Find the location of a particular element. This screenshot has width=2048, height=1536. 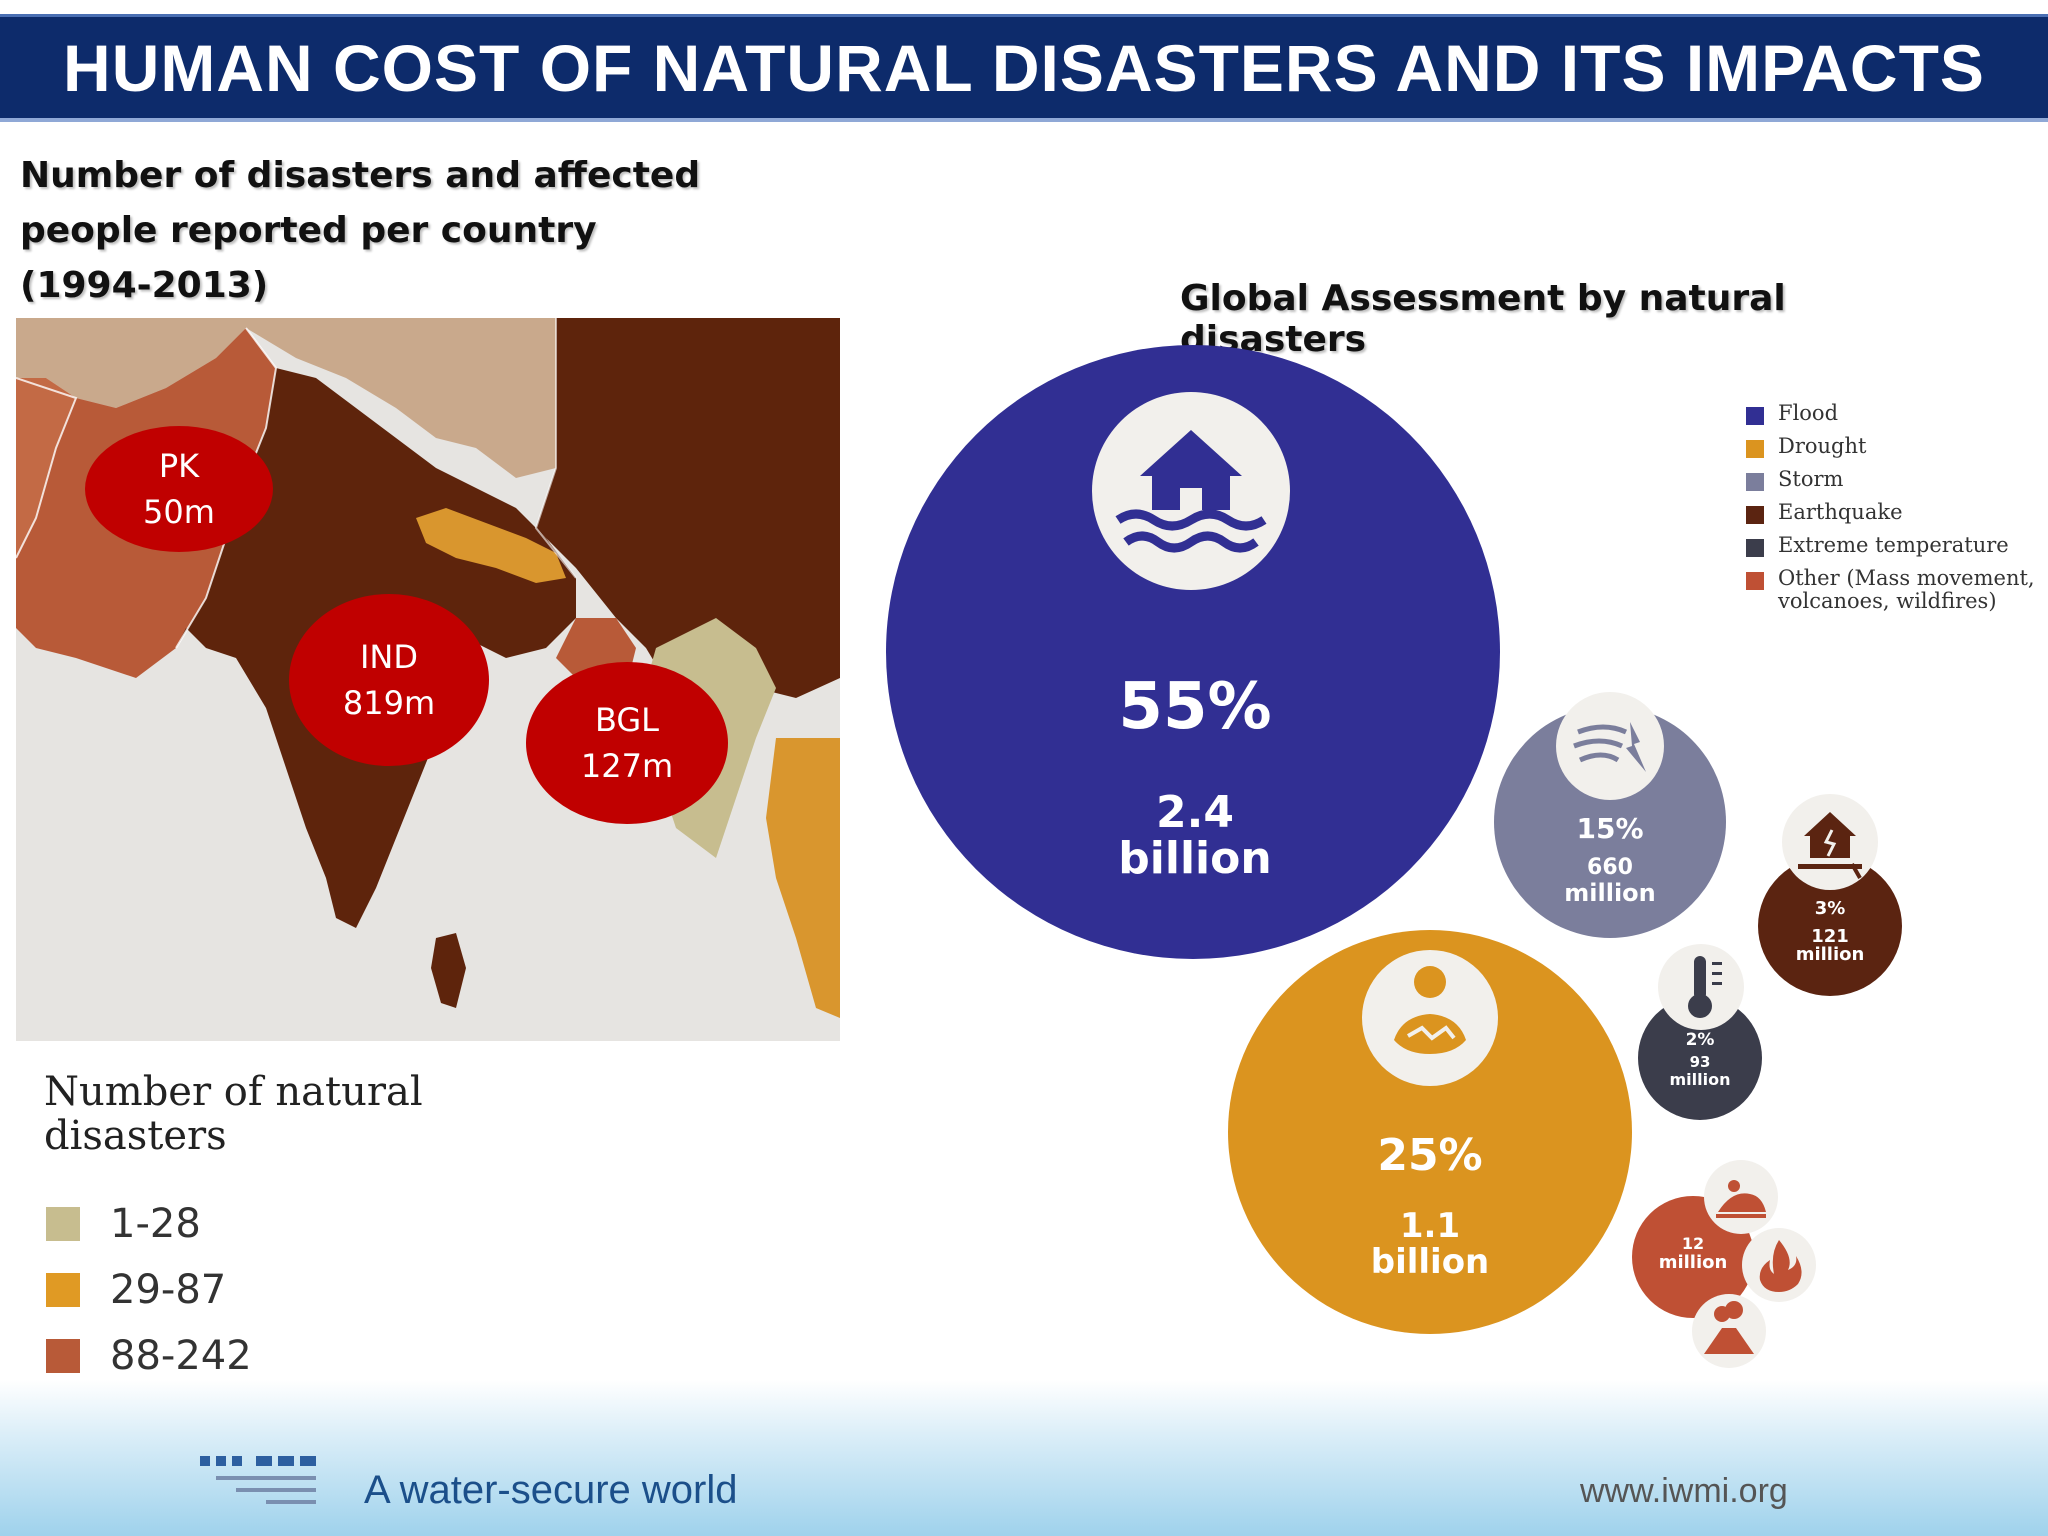

map-legend-item: 1-28 is located at coordinates (123, 1224).